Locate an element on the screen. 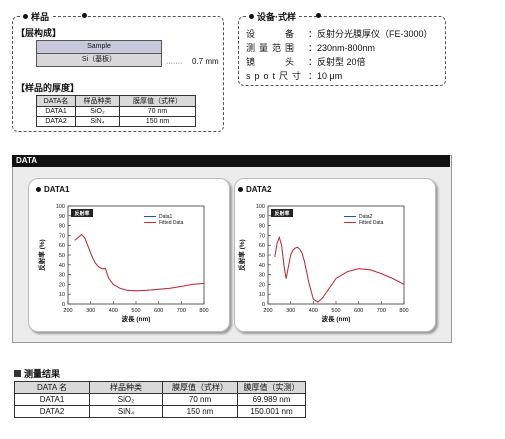 The height and width of the screenshot is (439, 505). layer-sample: Sample is located at coordinates (99, 47).